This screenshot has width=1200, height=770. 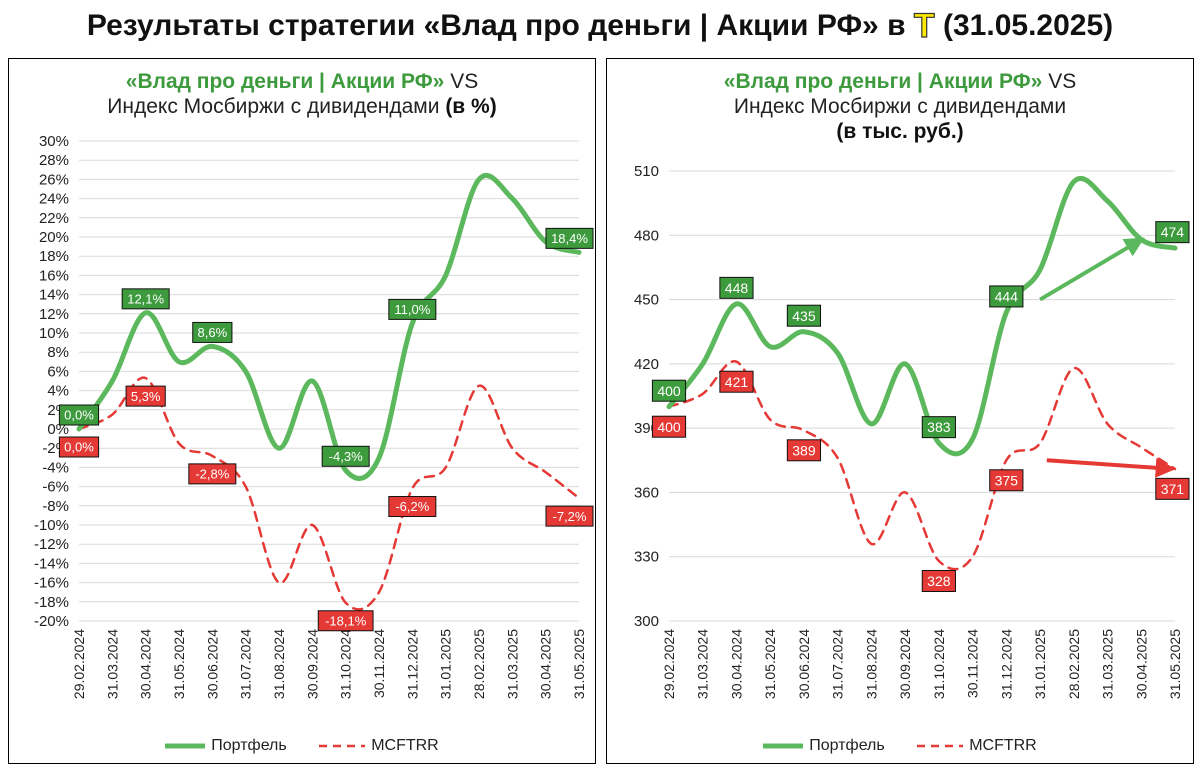 What do you see at coordinates (646, 557) in the screenshot?
I see `y-tick-label: 330` at bounding box center [646, 557].